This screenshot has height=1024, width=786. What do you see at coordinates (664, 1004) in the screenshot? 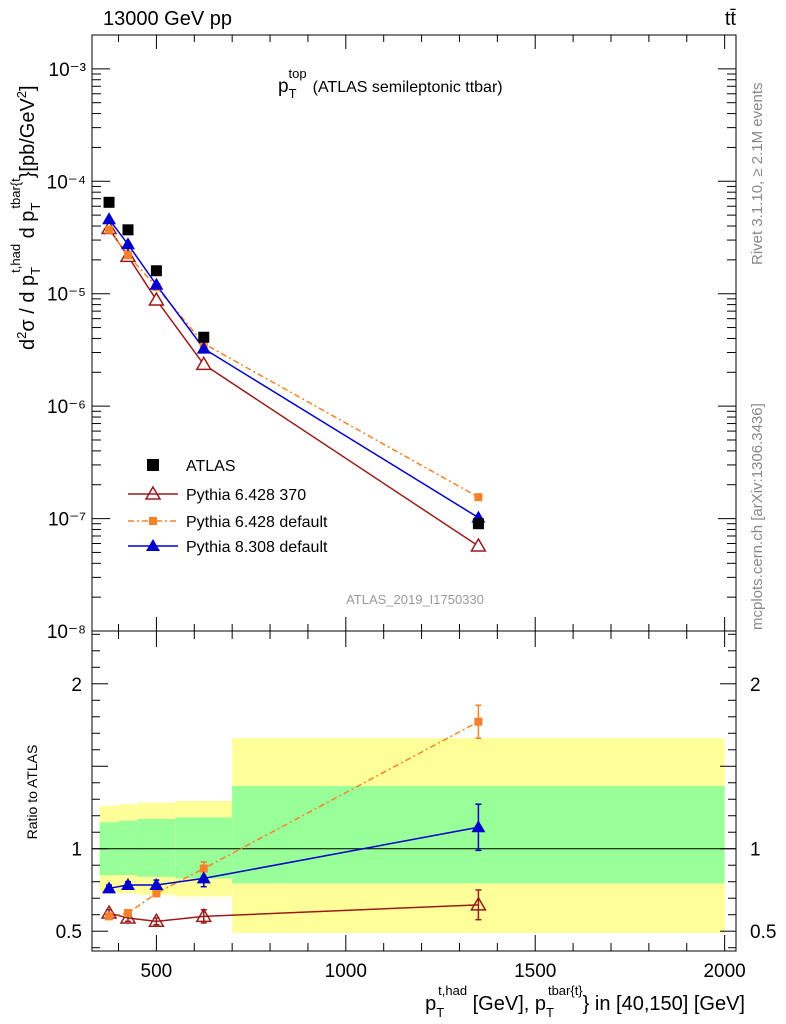
I see `x-axis-label-rest: } in [40,150] [GeV]` at bounding box center [664, 1004].